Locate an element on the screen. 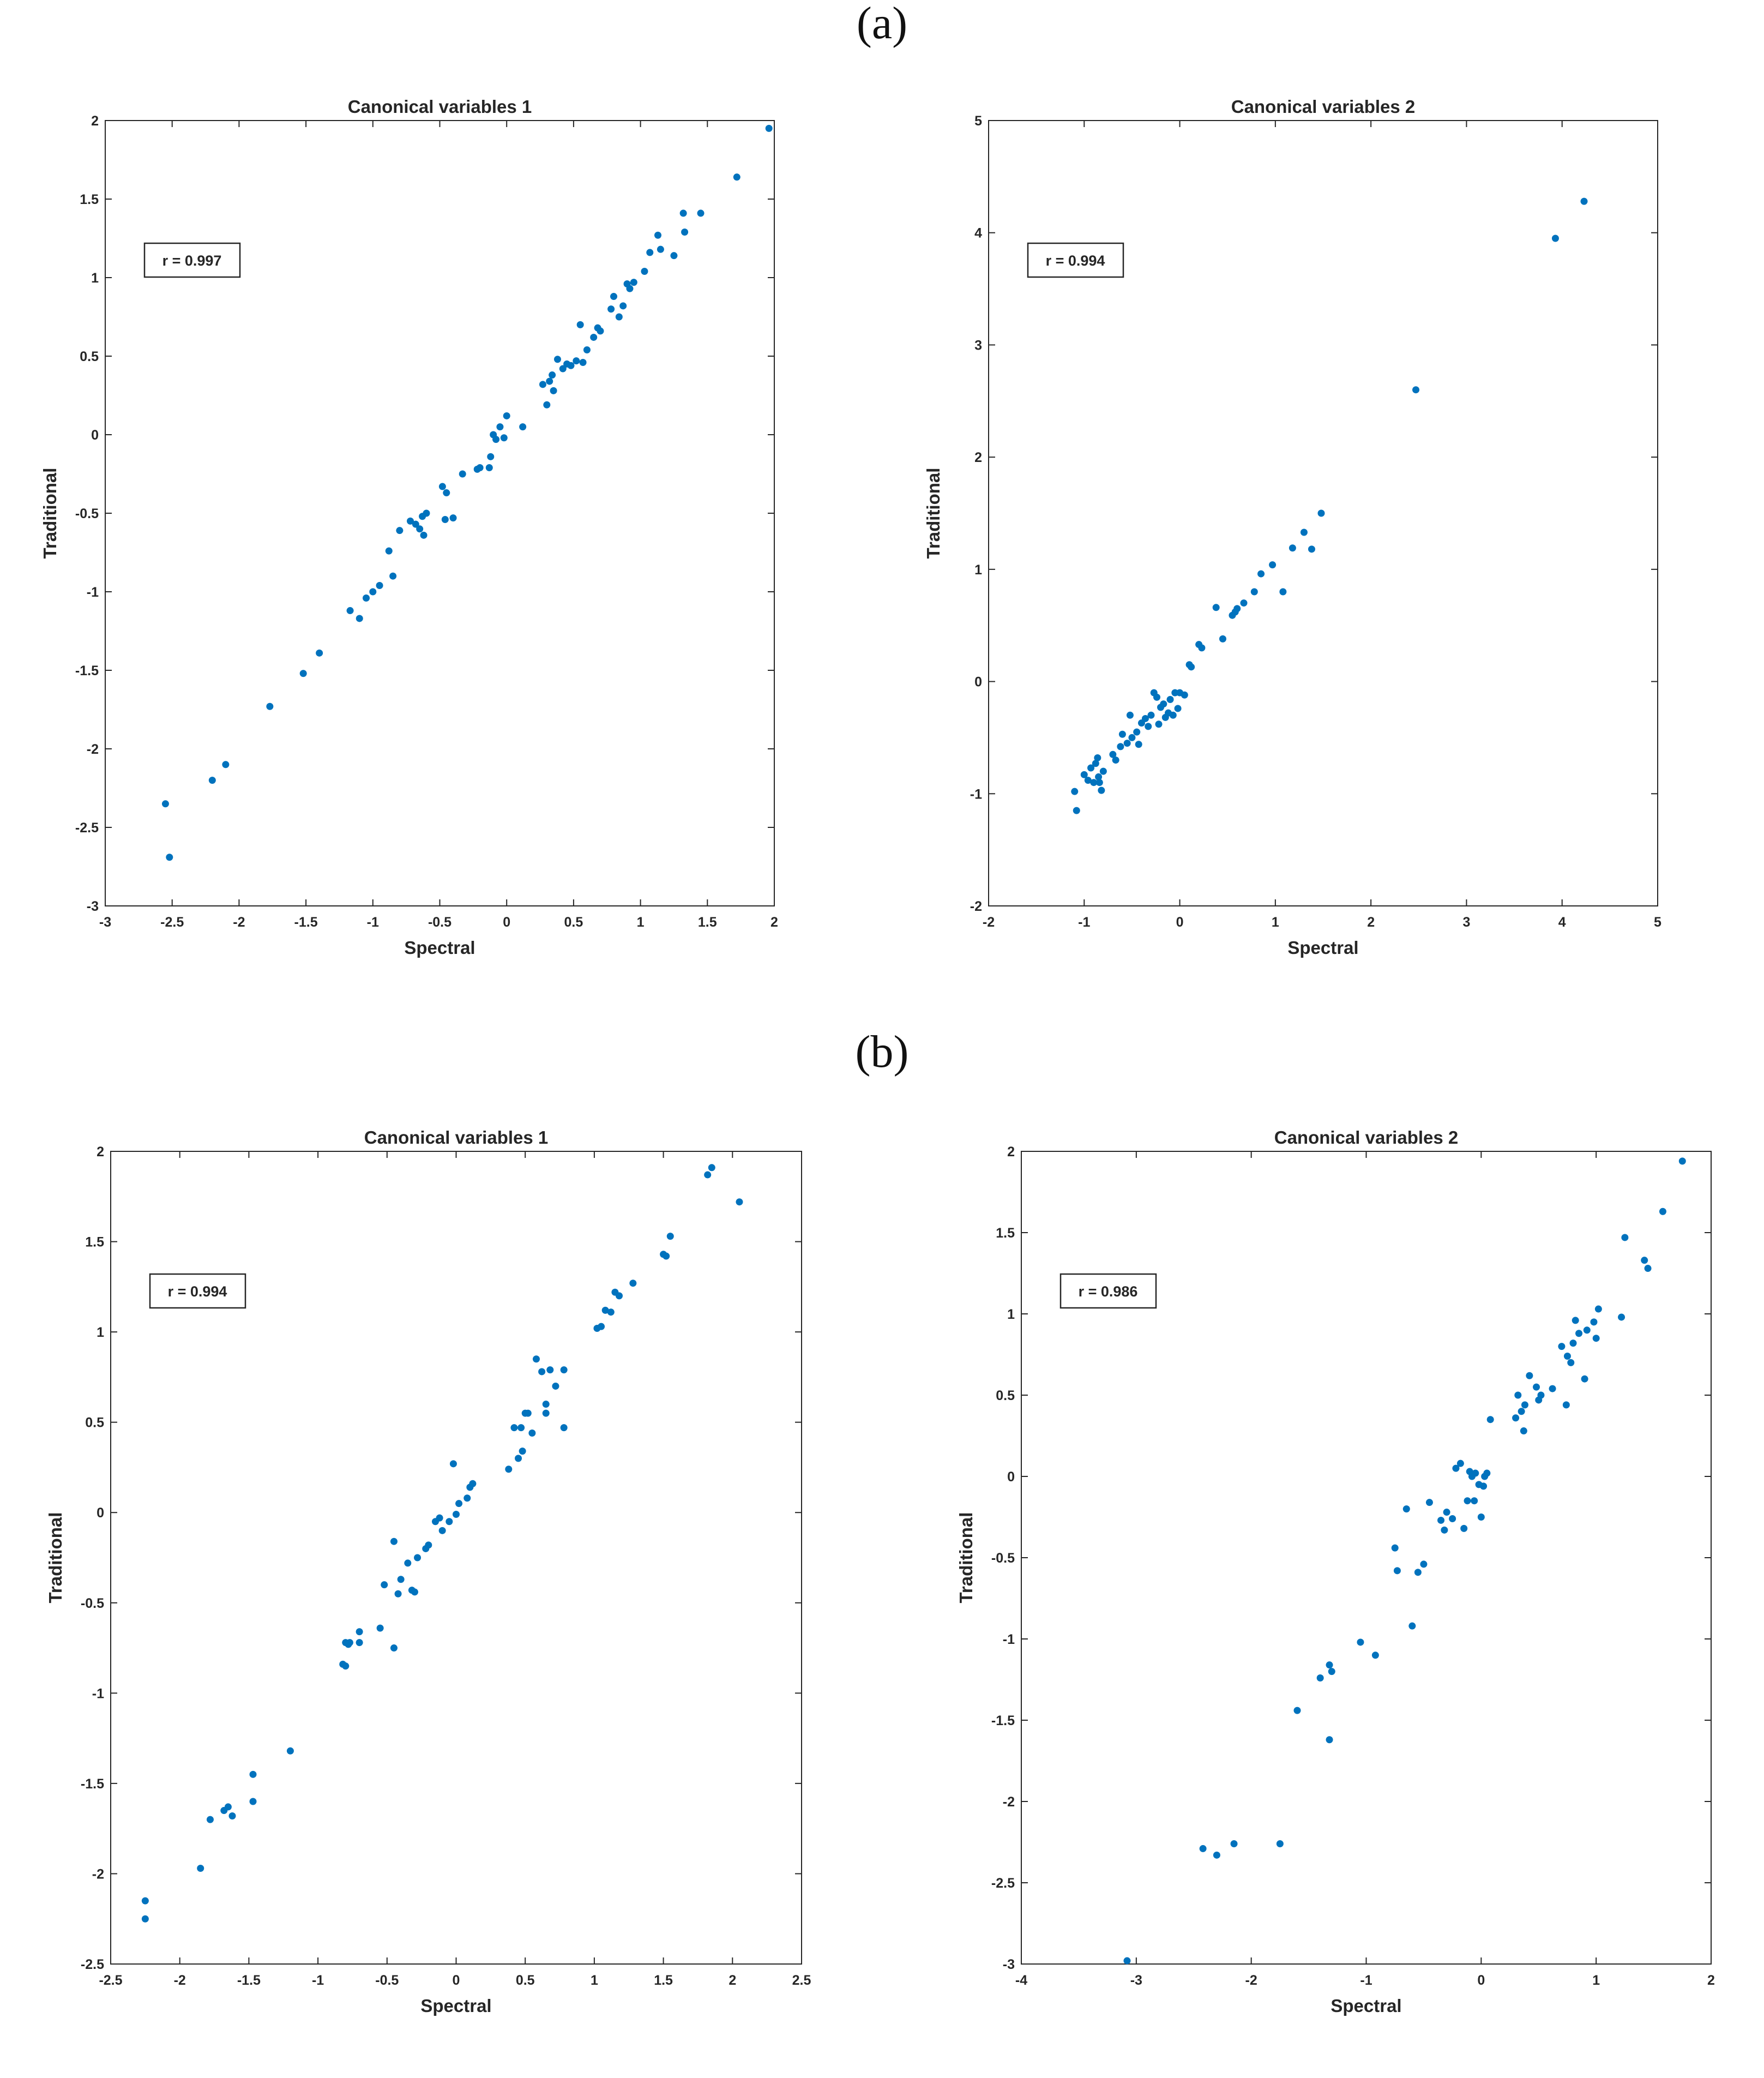 The height and width of the screenshot is (2078, 1764). x-tick-label: 1.5 is located at coordinates (708, 922).